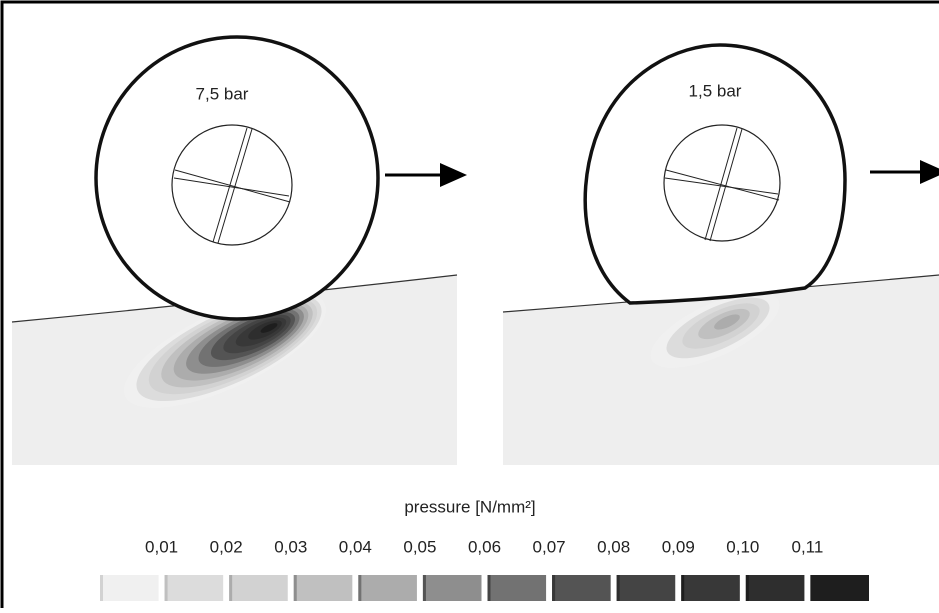 The image size is (939, 613). Describe the element at coordinates (808, 546) in the screenshot. I see `legend-label: 0,11` at that location.